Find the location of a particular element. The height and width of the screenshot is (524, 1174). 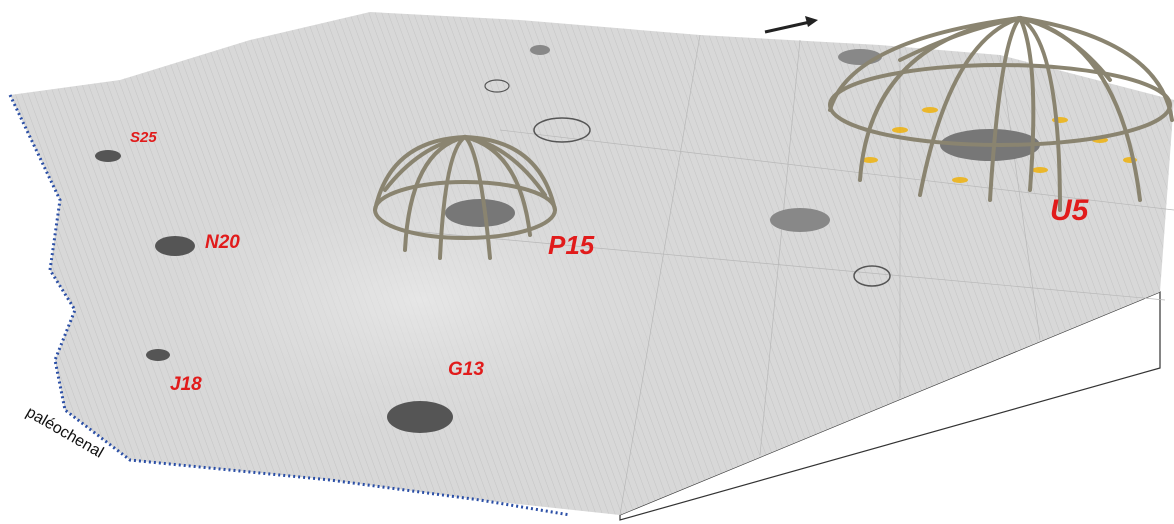

zone-label: S25 is located at coordinates (143, 137).